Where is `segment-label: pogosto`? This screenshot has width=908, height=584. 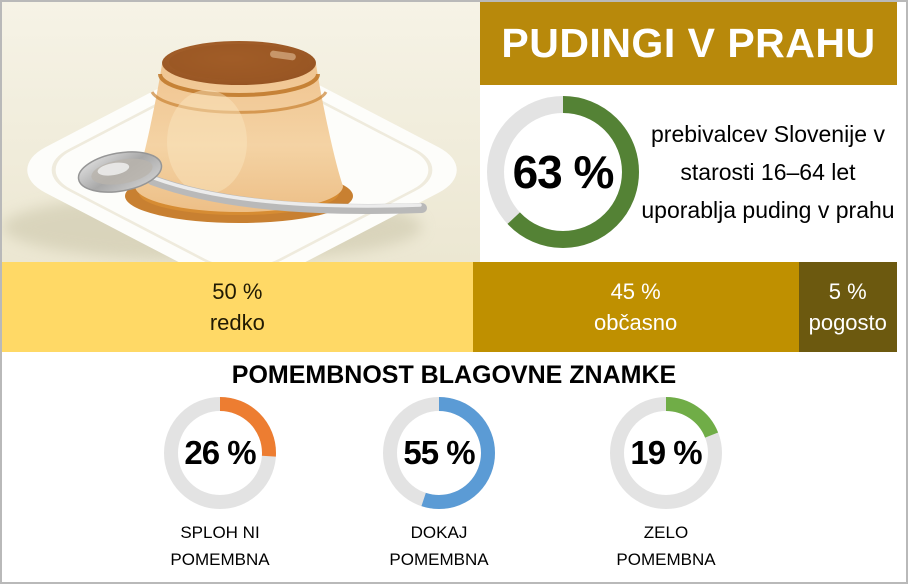
segment-label: pogosto is located at coordinates (847, 322).